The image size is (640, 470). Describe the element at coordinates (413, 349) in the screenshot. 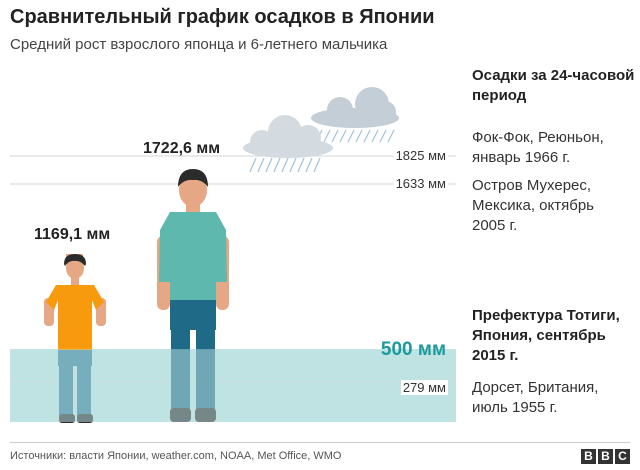

I see `level-label-500: 500 мм` at that location.